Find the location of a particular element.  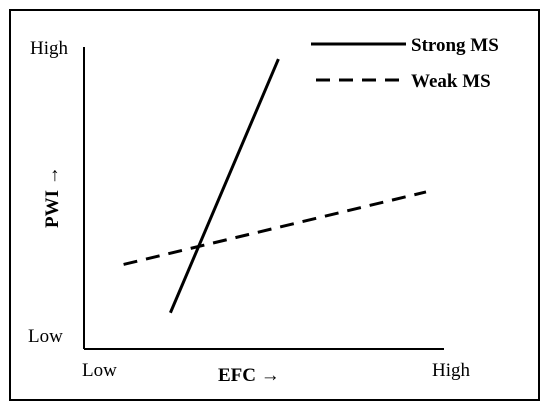

series-line-weak-ms is located at coordinates (275, 228).